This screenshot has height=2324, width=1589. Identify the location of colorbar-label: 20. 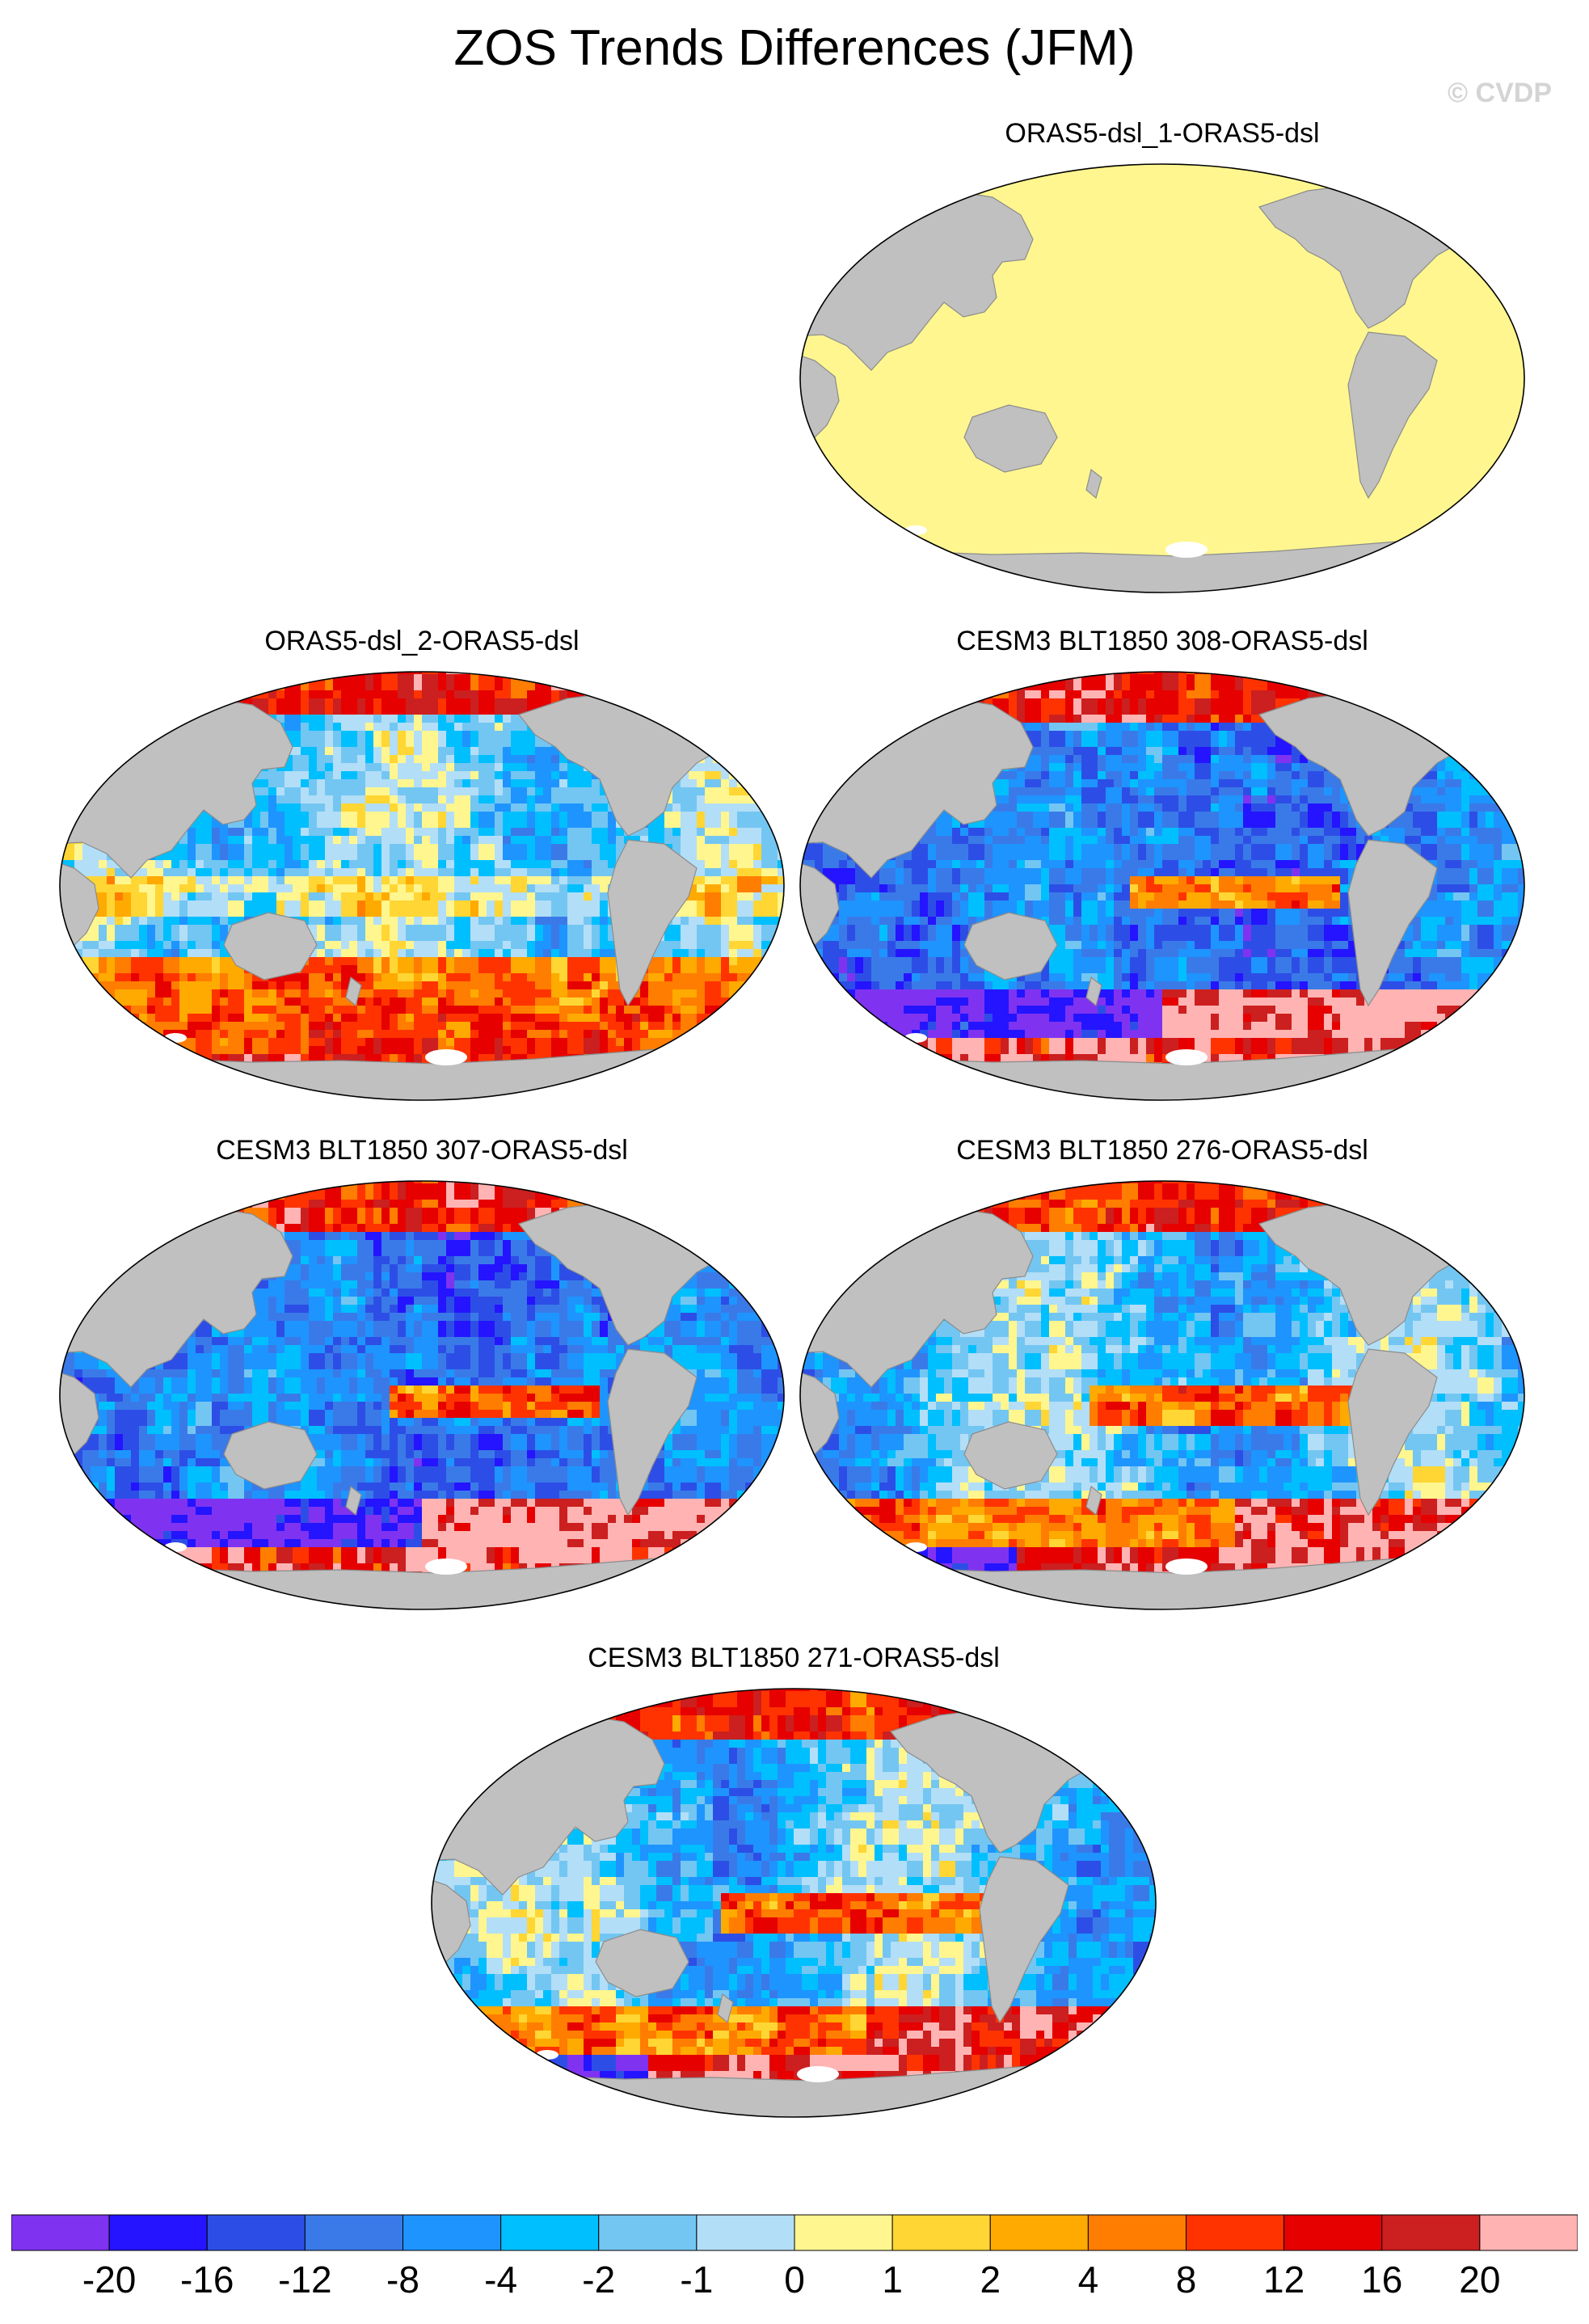
(1479, 2279).